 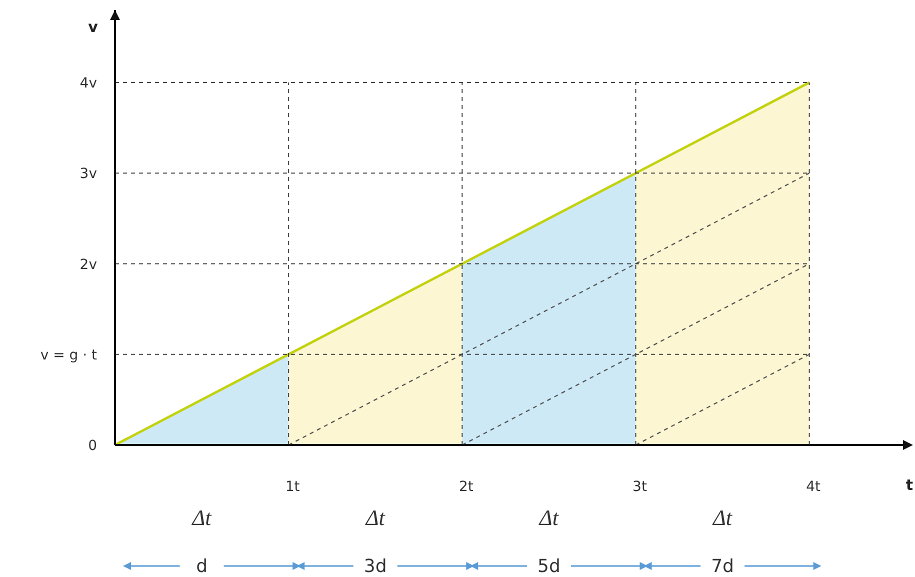 I want to click on y-tick-label: 4v, so click(x=88, y=84).